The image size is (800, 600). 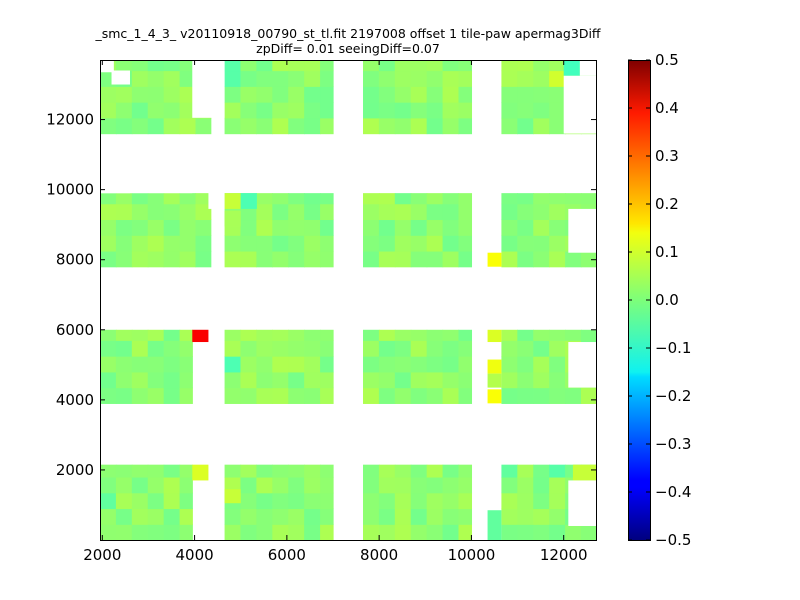 What do you see at coordinates (667, 252) in the screenshot?
I see `colorbar-tick-label: 0.1` at bounding box center [667, 252].